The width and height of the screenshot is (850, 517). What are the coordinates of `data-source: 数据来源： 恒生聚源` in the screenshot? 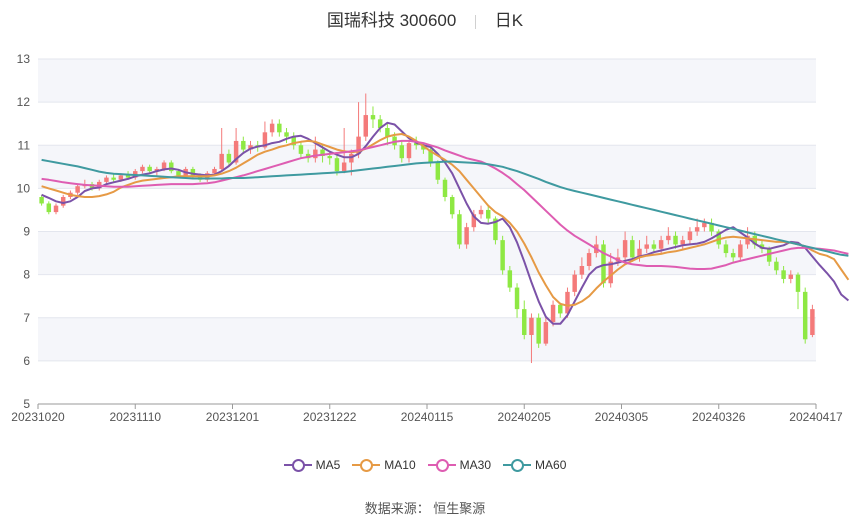 It's located at (425, 508).